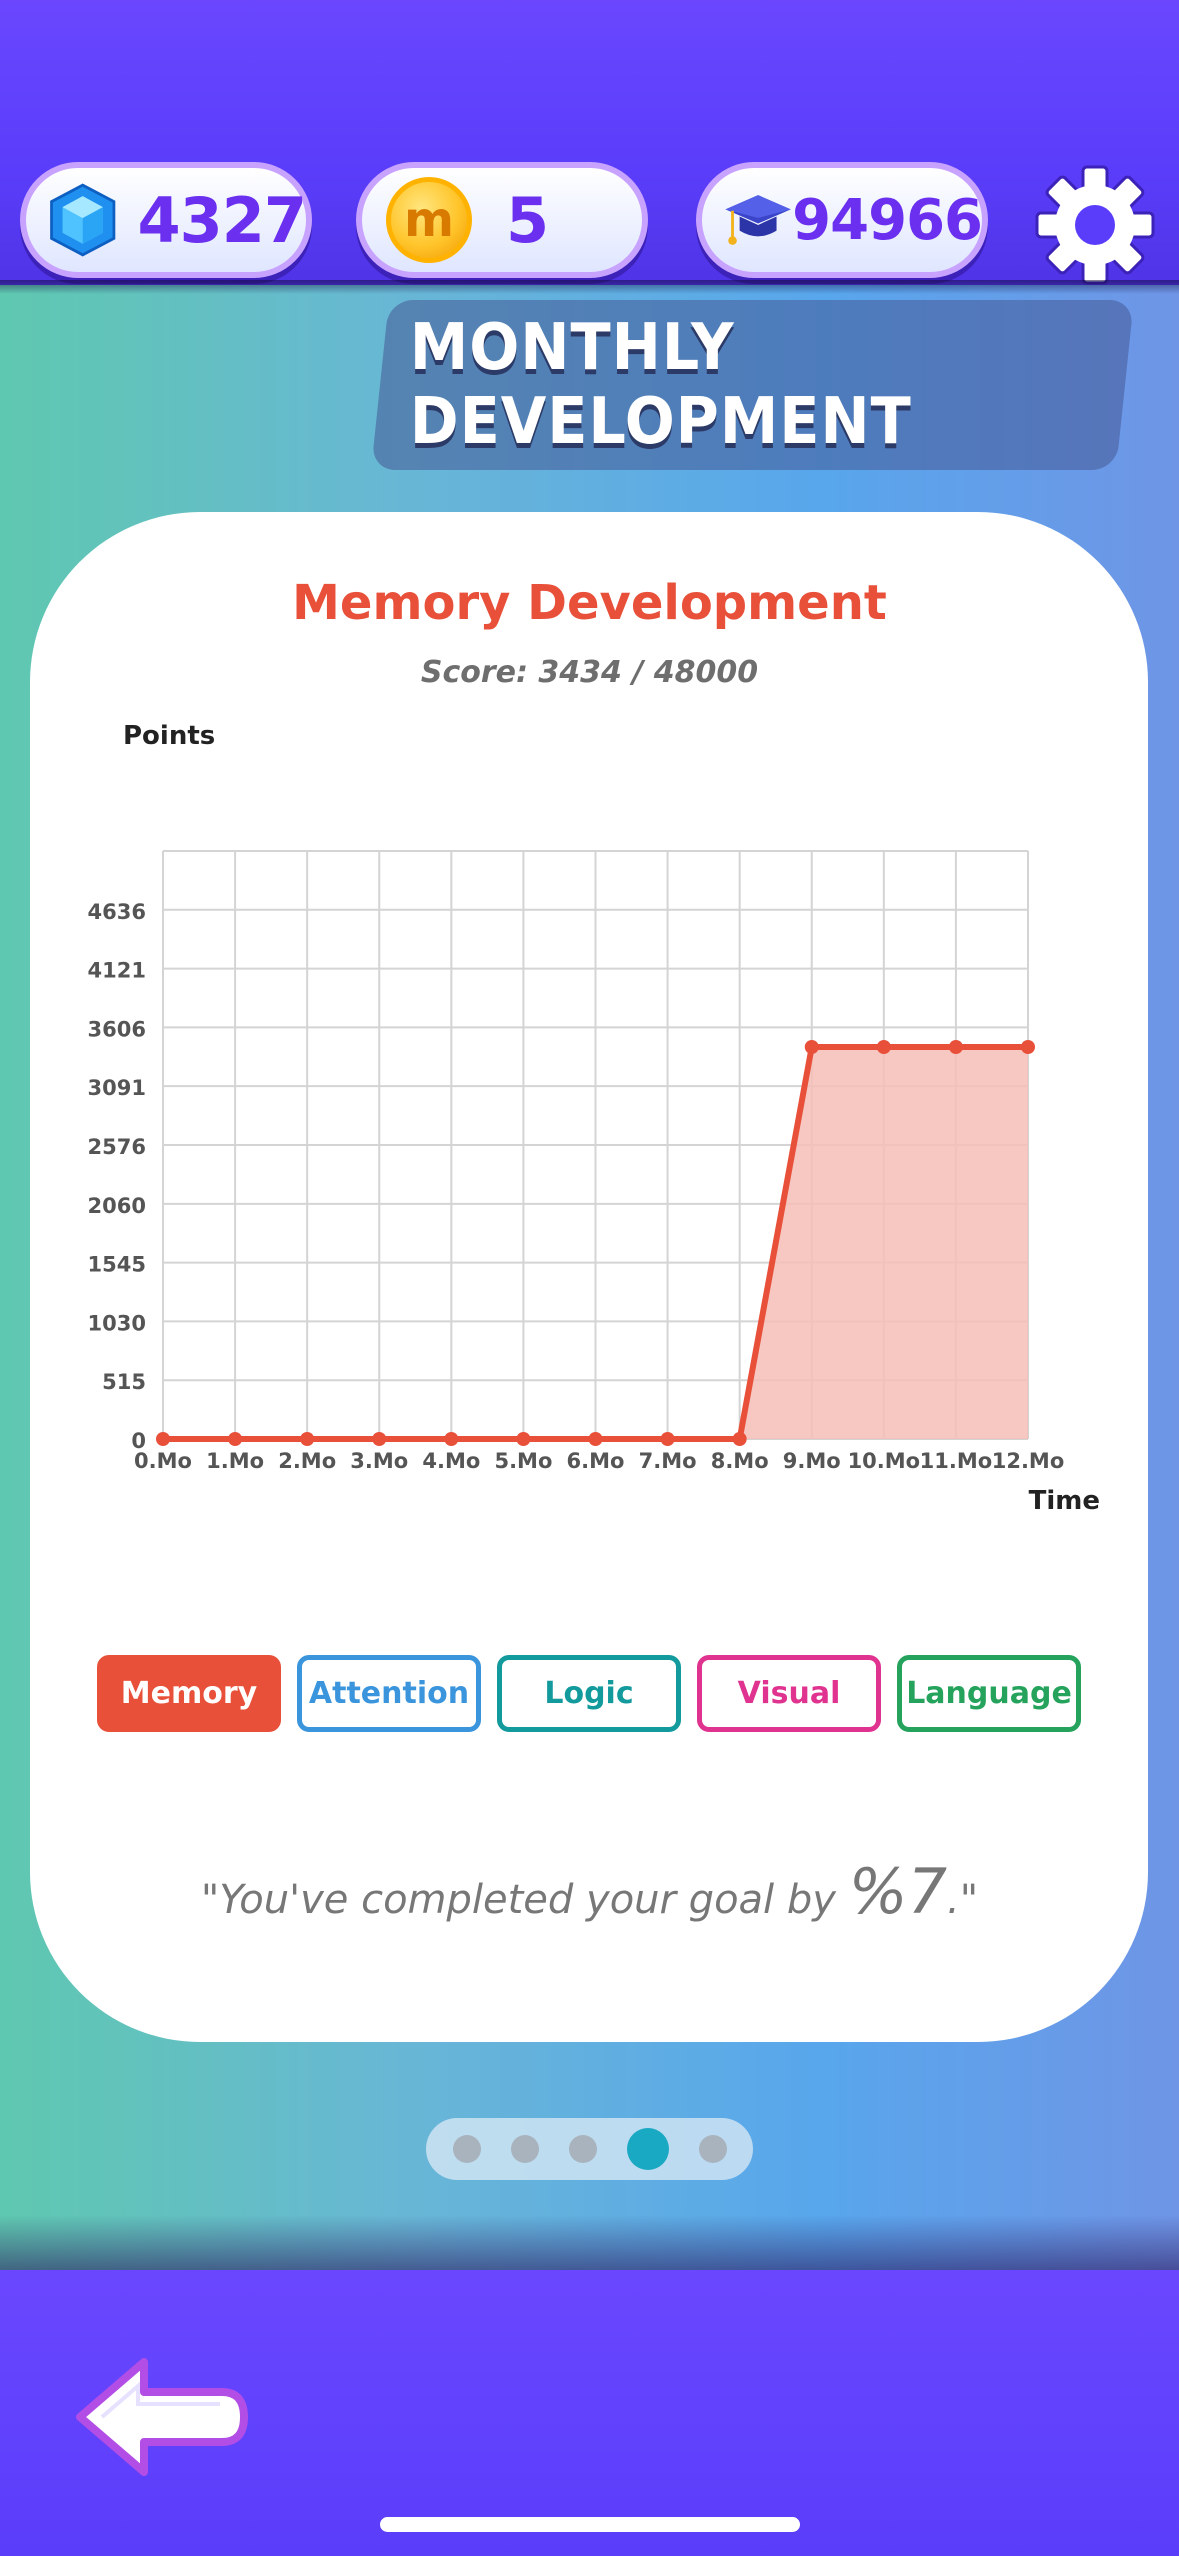 This screenshot has width=1179, height=2556. I want to click on coin-symbol: m, so click(428, 220).